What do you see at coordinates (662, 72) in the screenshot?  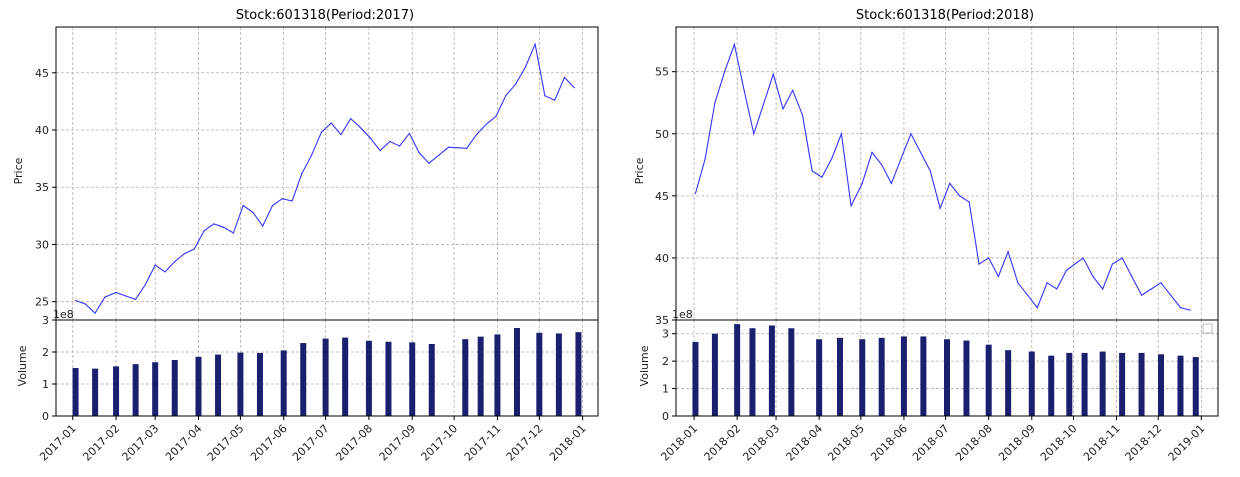 I see `right-price-ytick-label: 55` at bounding box center [662, 72].